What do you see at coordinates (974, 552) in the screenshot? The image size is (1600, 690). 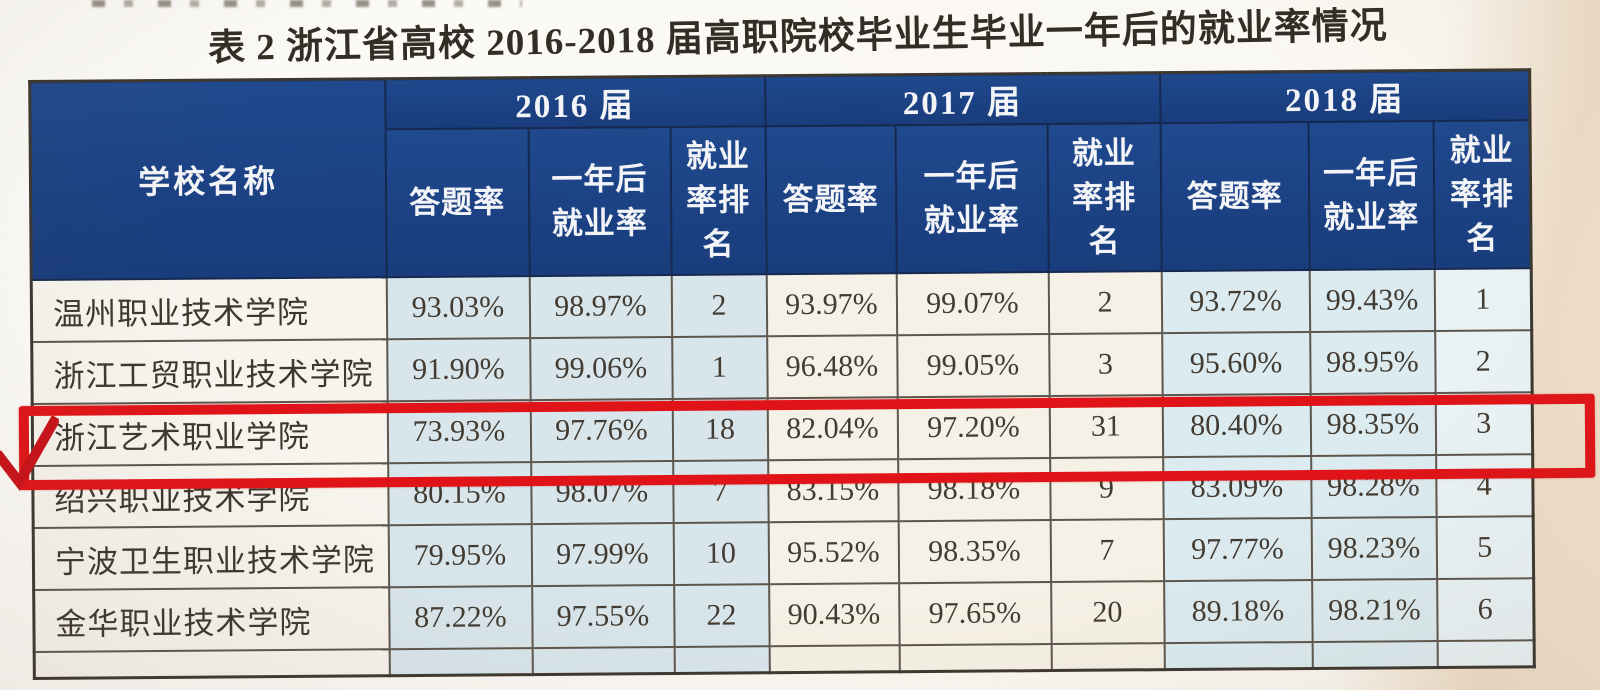 I see `value-cell: 98.35%` at bounding box center [974, 552].